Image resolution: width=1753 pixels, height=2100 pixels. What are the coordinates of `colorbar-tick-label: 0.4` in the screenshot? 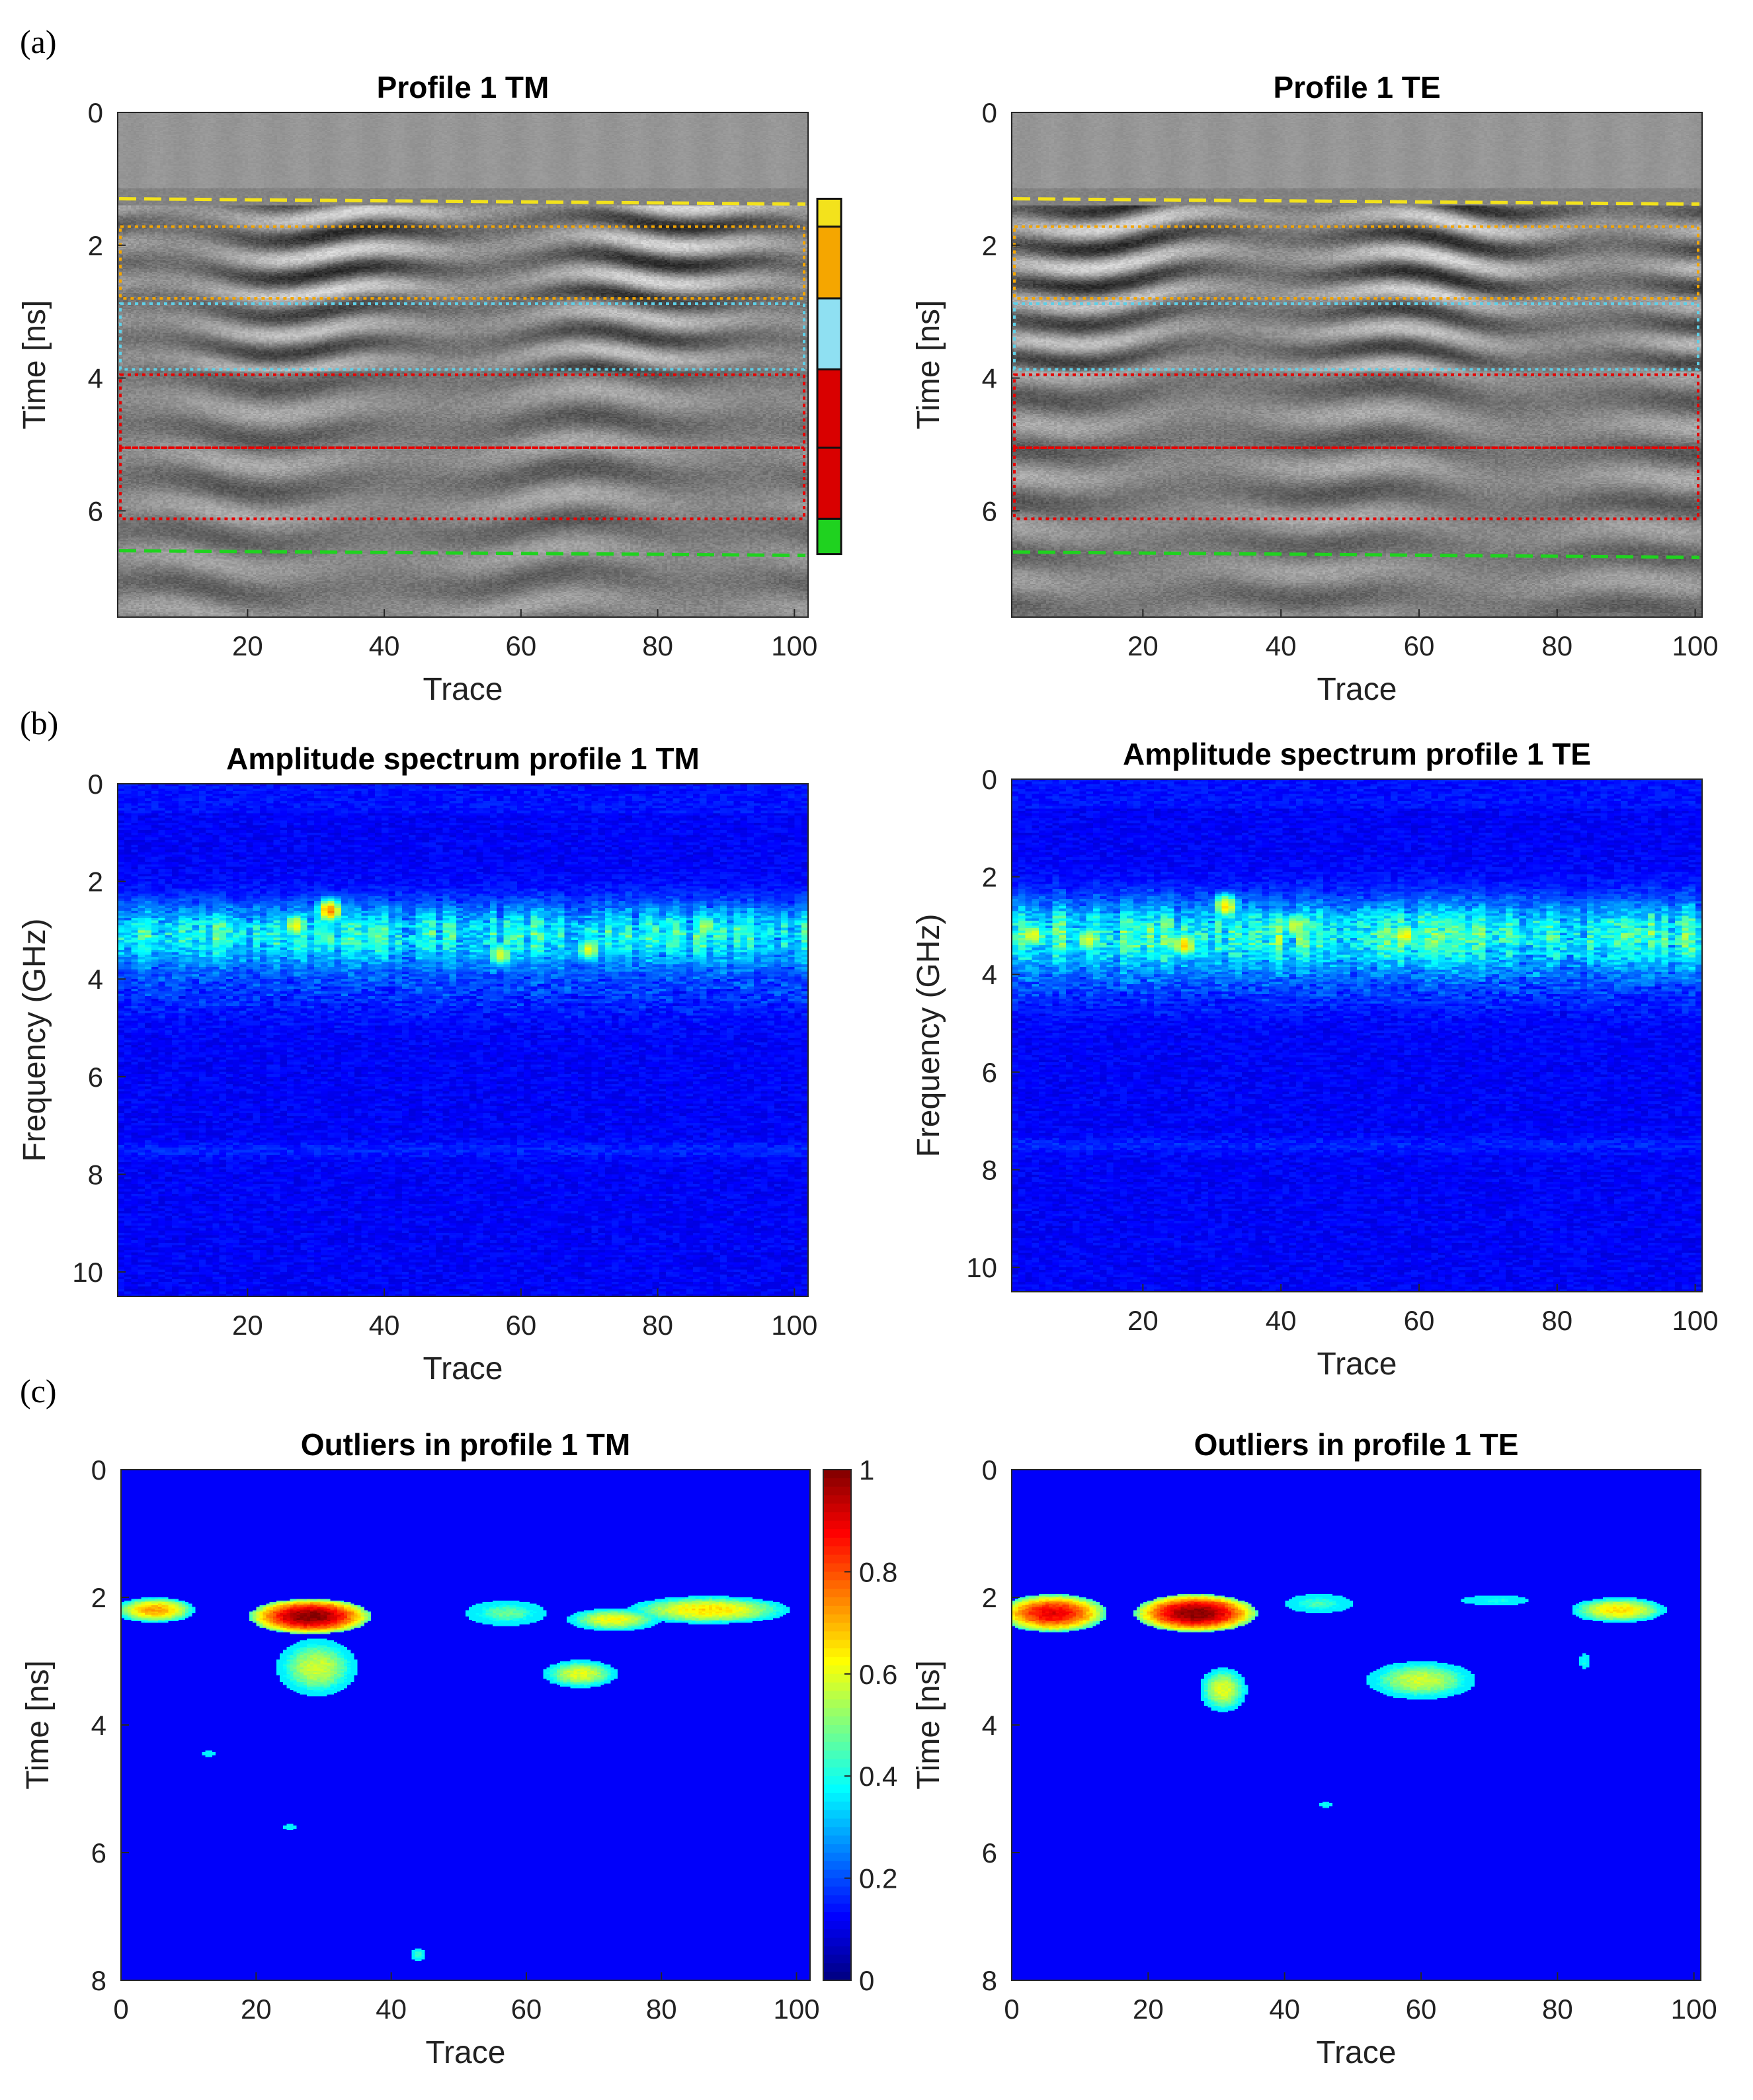 It's located at (878, 1777).